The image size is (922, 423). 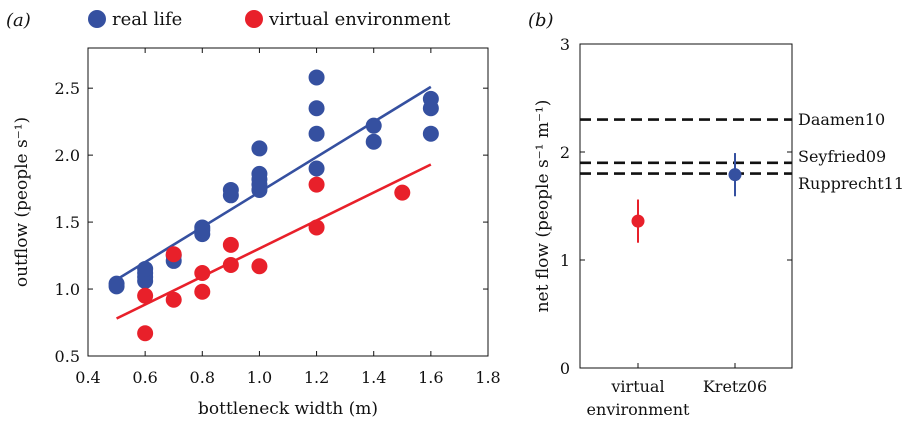 What do you see at coordinates (373, 377) in the screenshot?
I see `x-tick-label-a: 1.4` at bounding box center [373, 377].